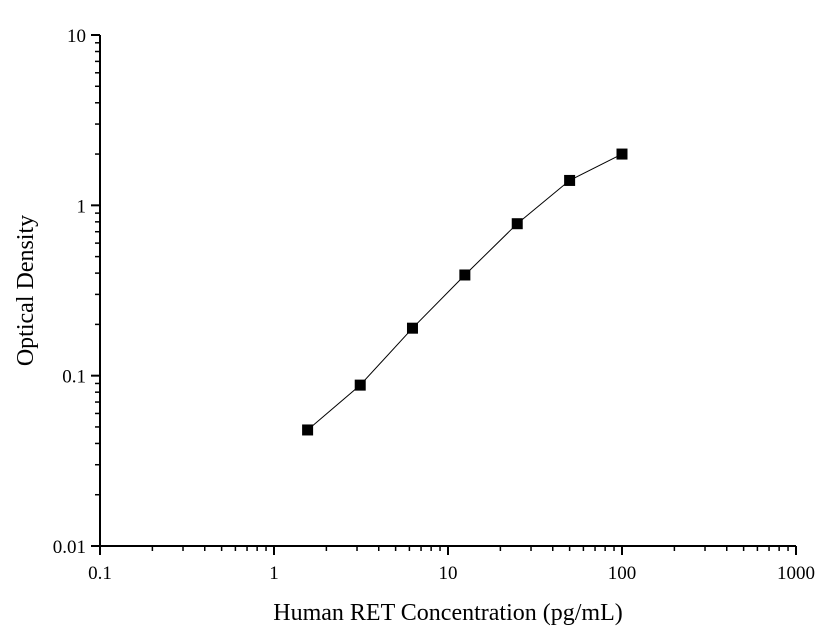 Image resolution: width=839 pixels, height=635 pixels. I want to click on y-tick-label: 1, so click(82, 206).